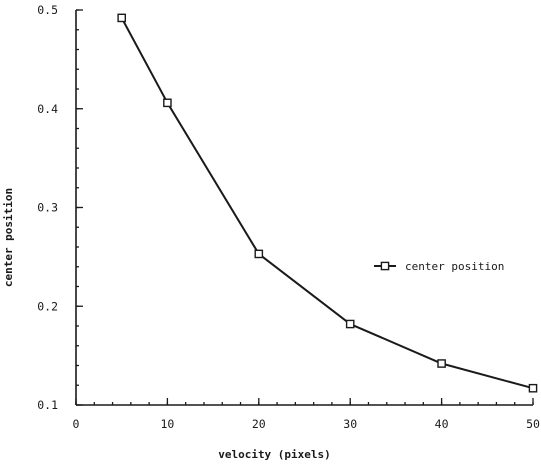 Image resolution: width=541 pixels, height=466 pixels. I want to click on x-tick-label: 0, so click(76, 424).